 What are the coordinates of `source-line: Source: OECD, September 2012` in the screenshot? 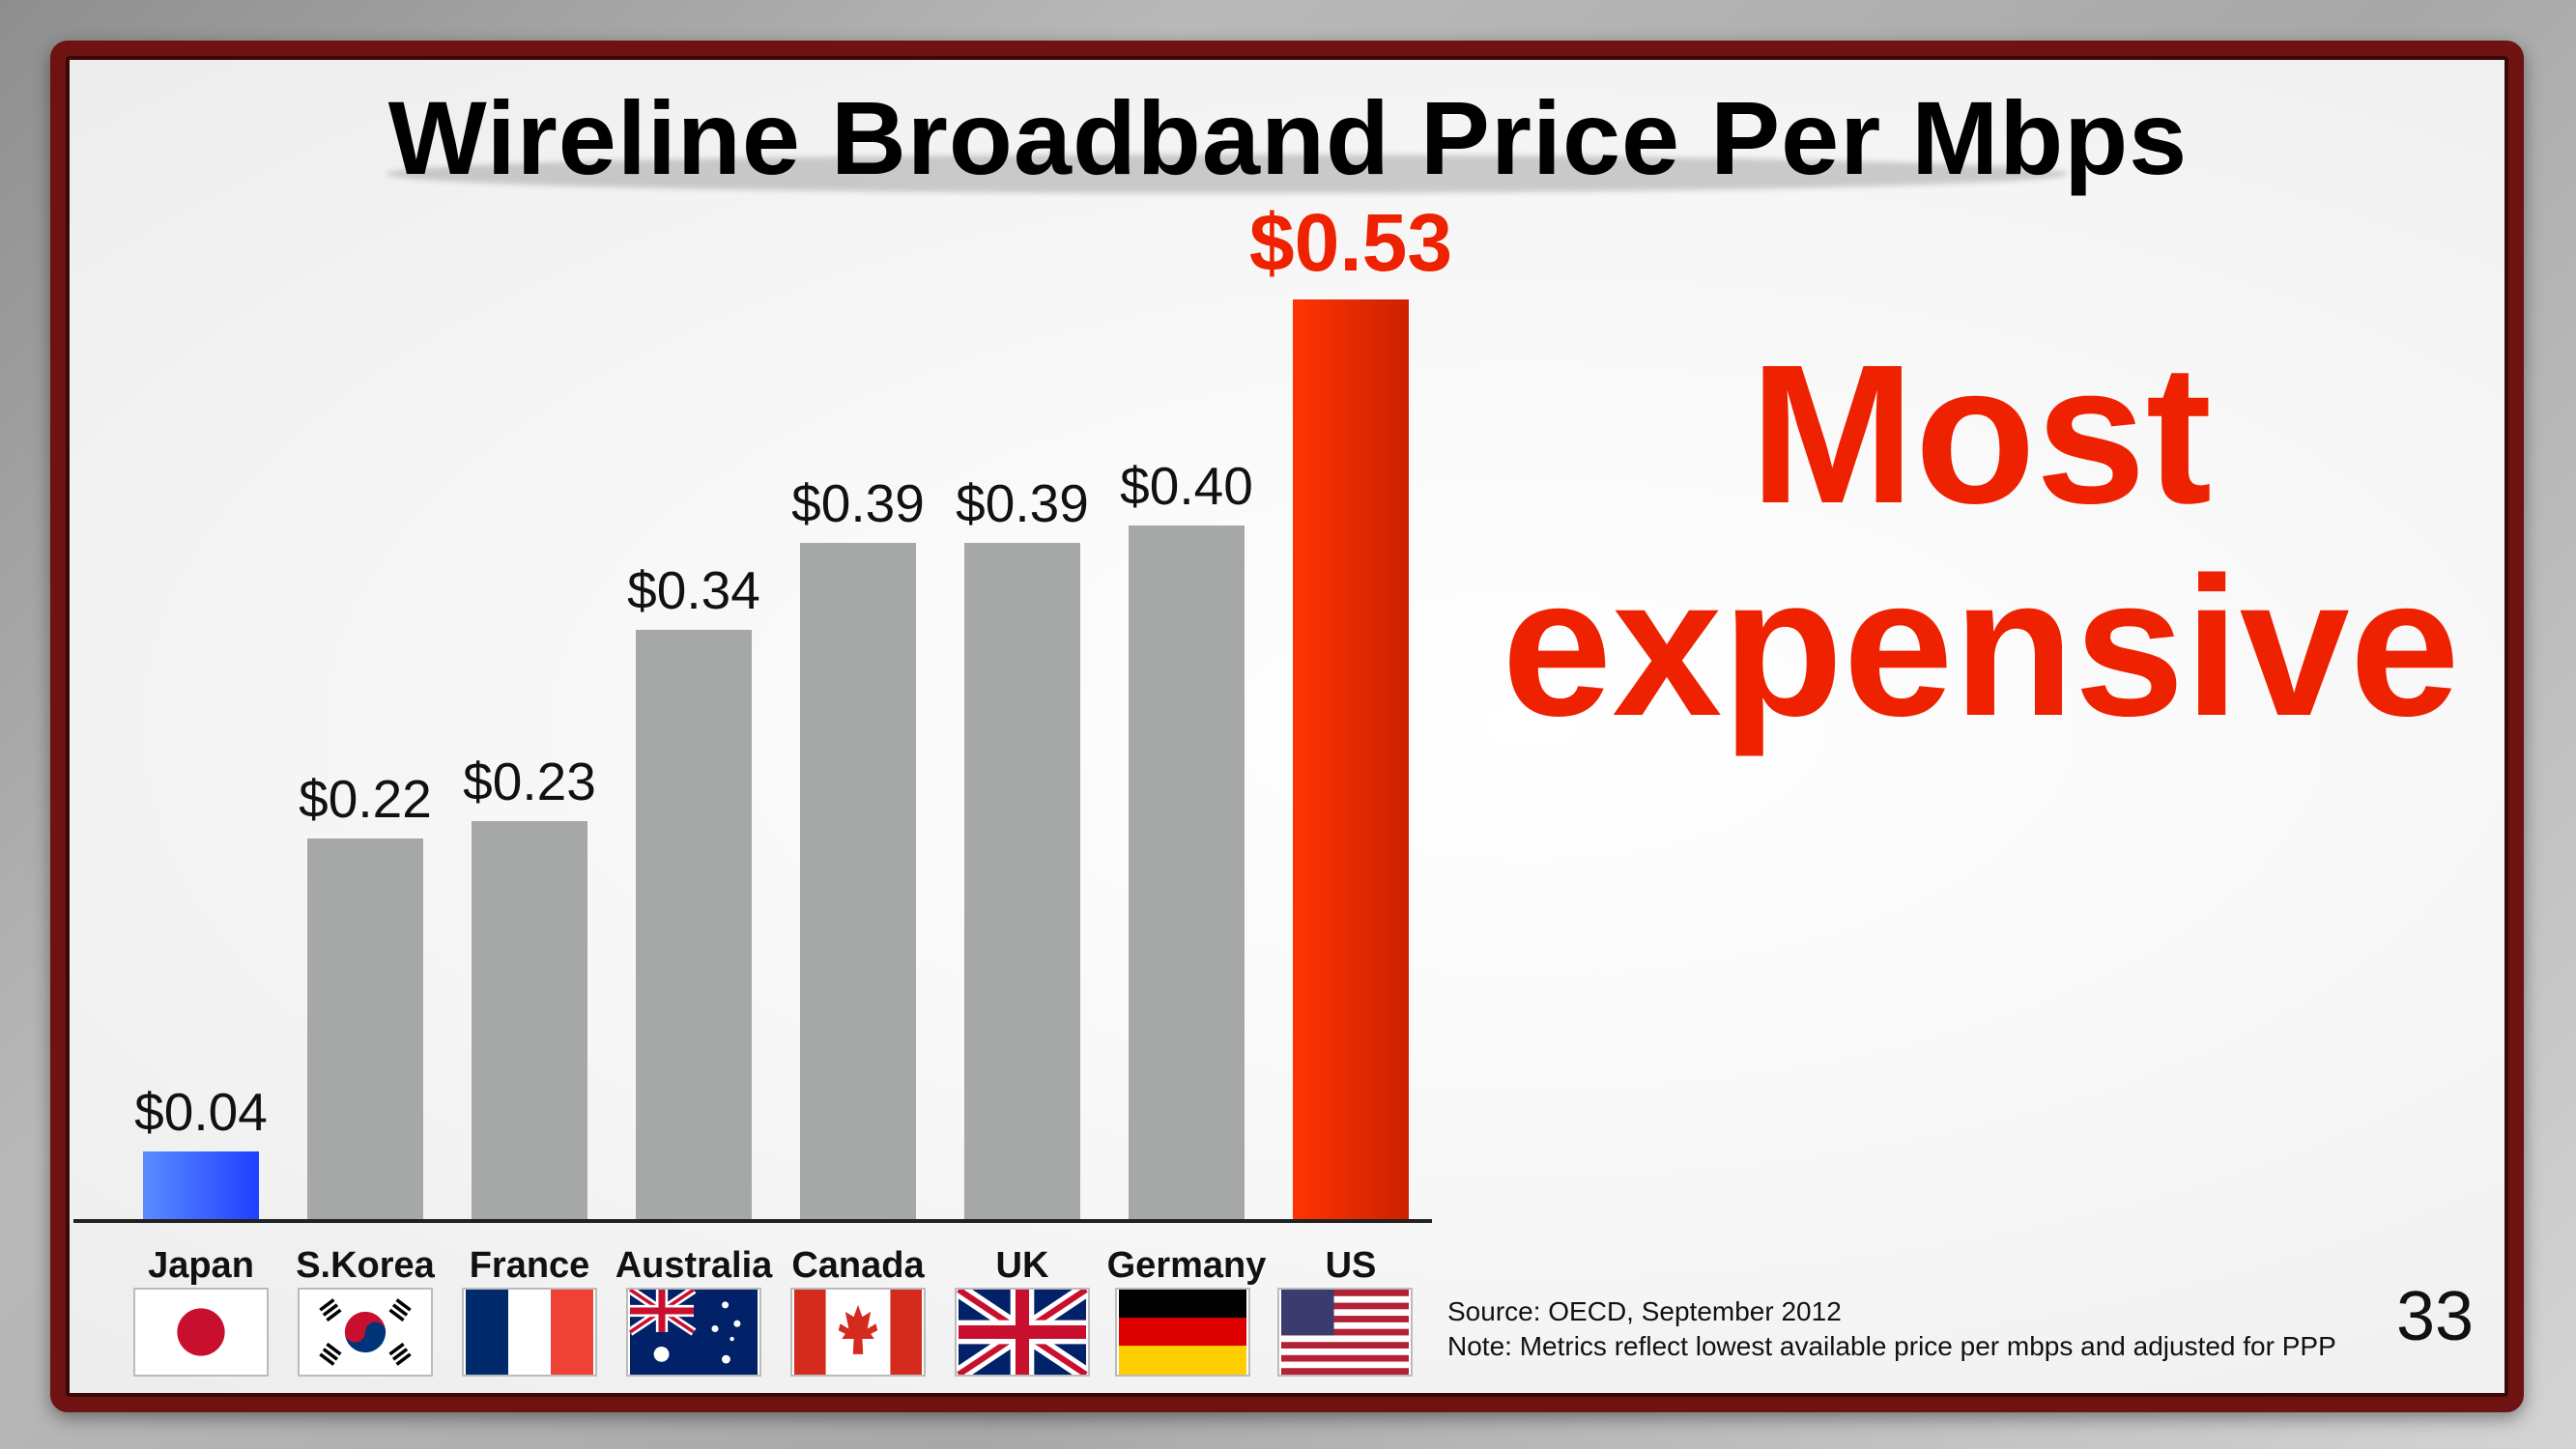 It's located at (1645, 1311).